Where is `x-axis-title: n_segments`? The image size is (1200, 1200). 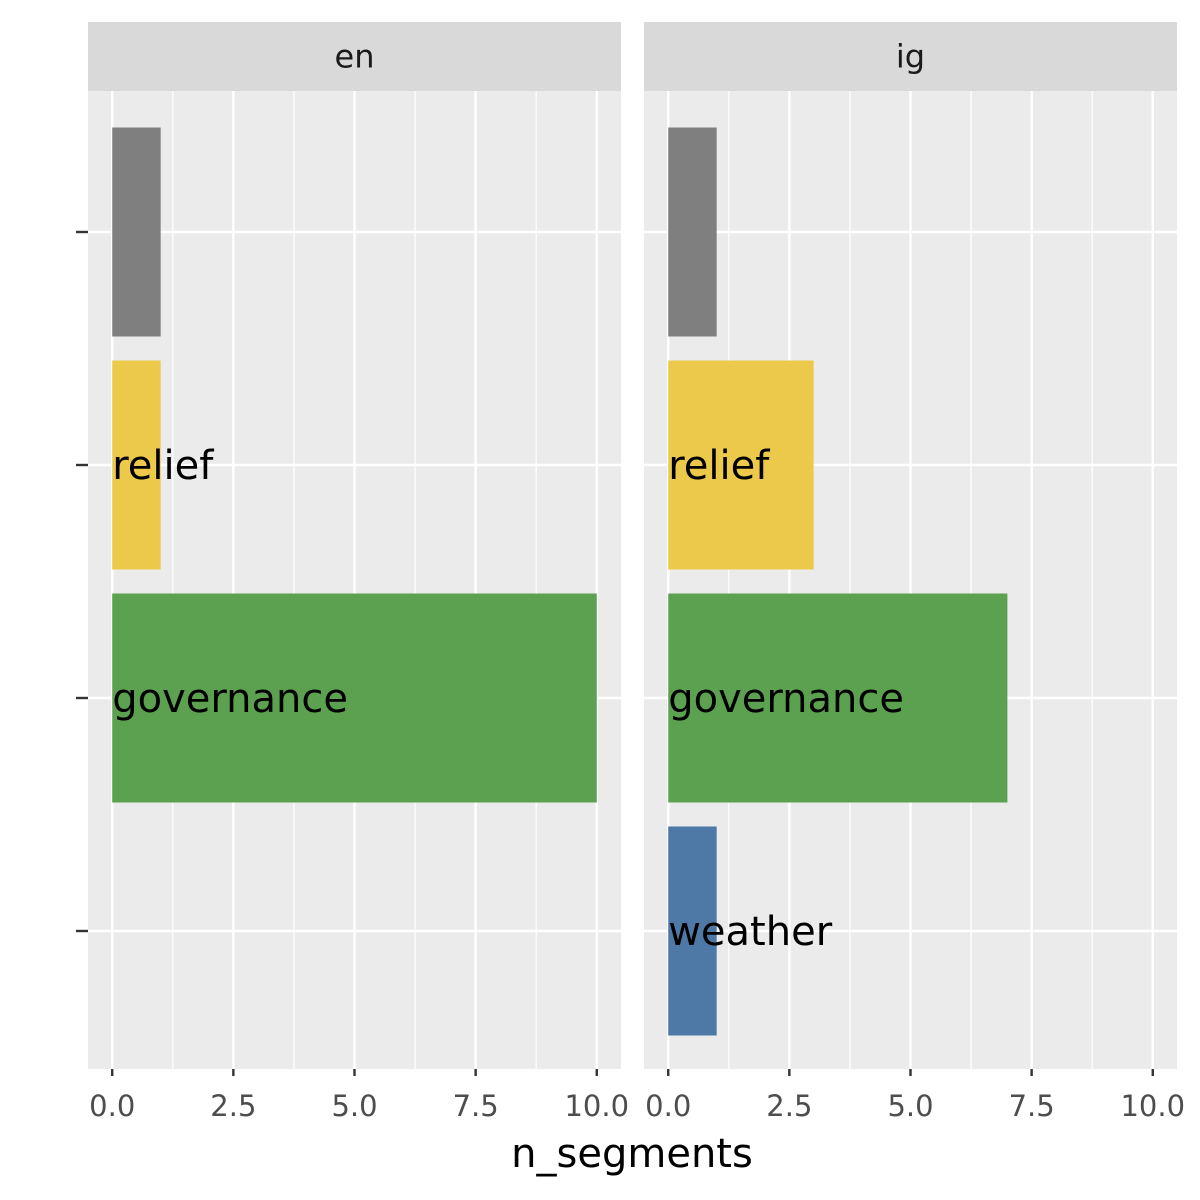 x-axis-title: n_segments is located at coordinates (632, 1154).